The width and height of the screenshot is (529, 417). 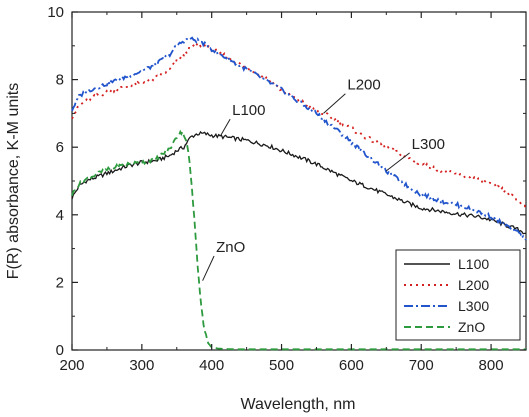 I want to click on y-tick-label: 4, so click(x=60, y=215).